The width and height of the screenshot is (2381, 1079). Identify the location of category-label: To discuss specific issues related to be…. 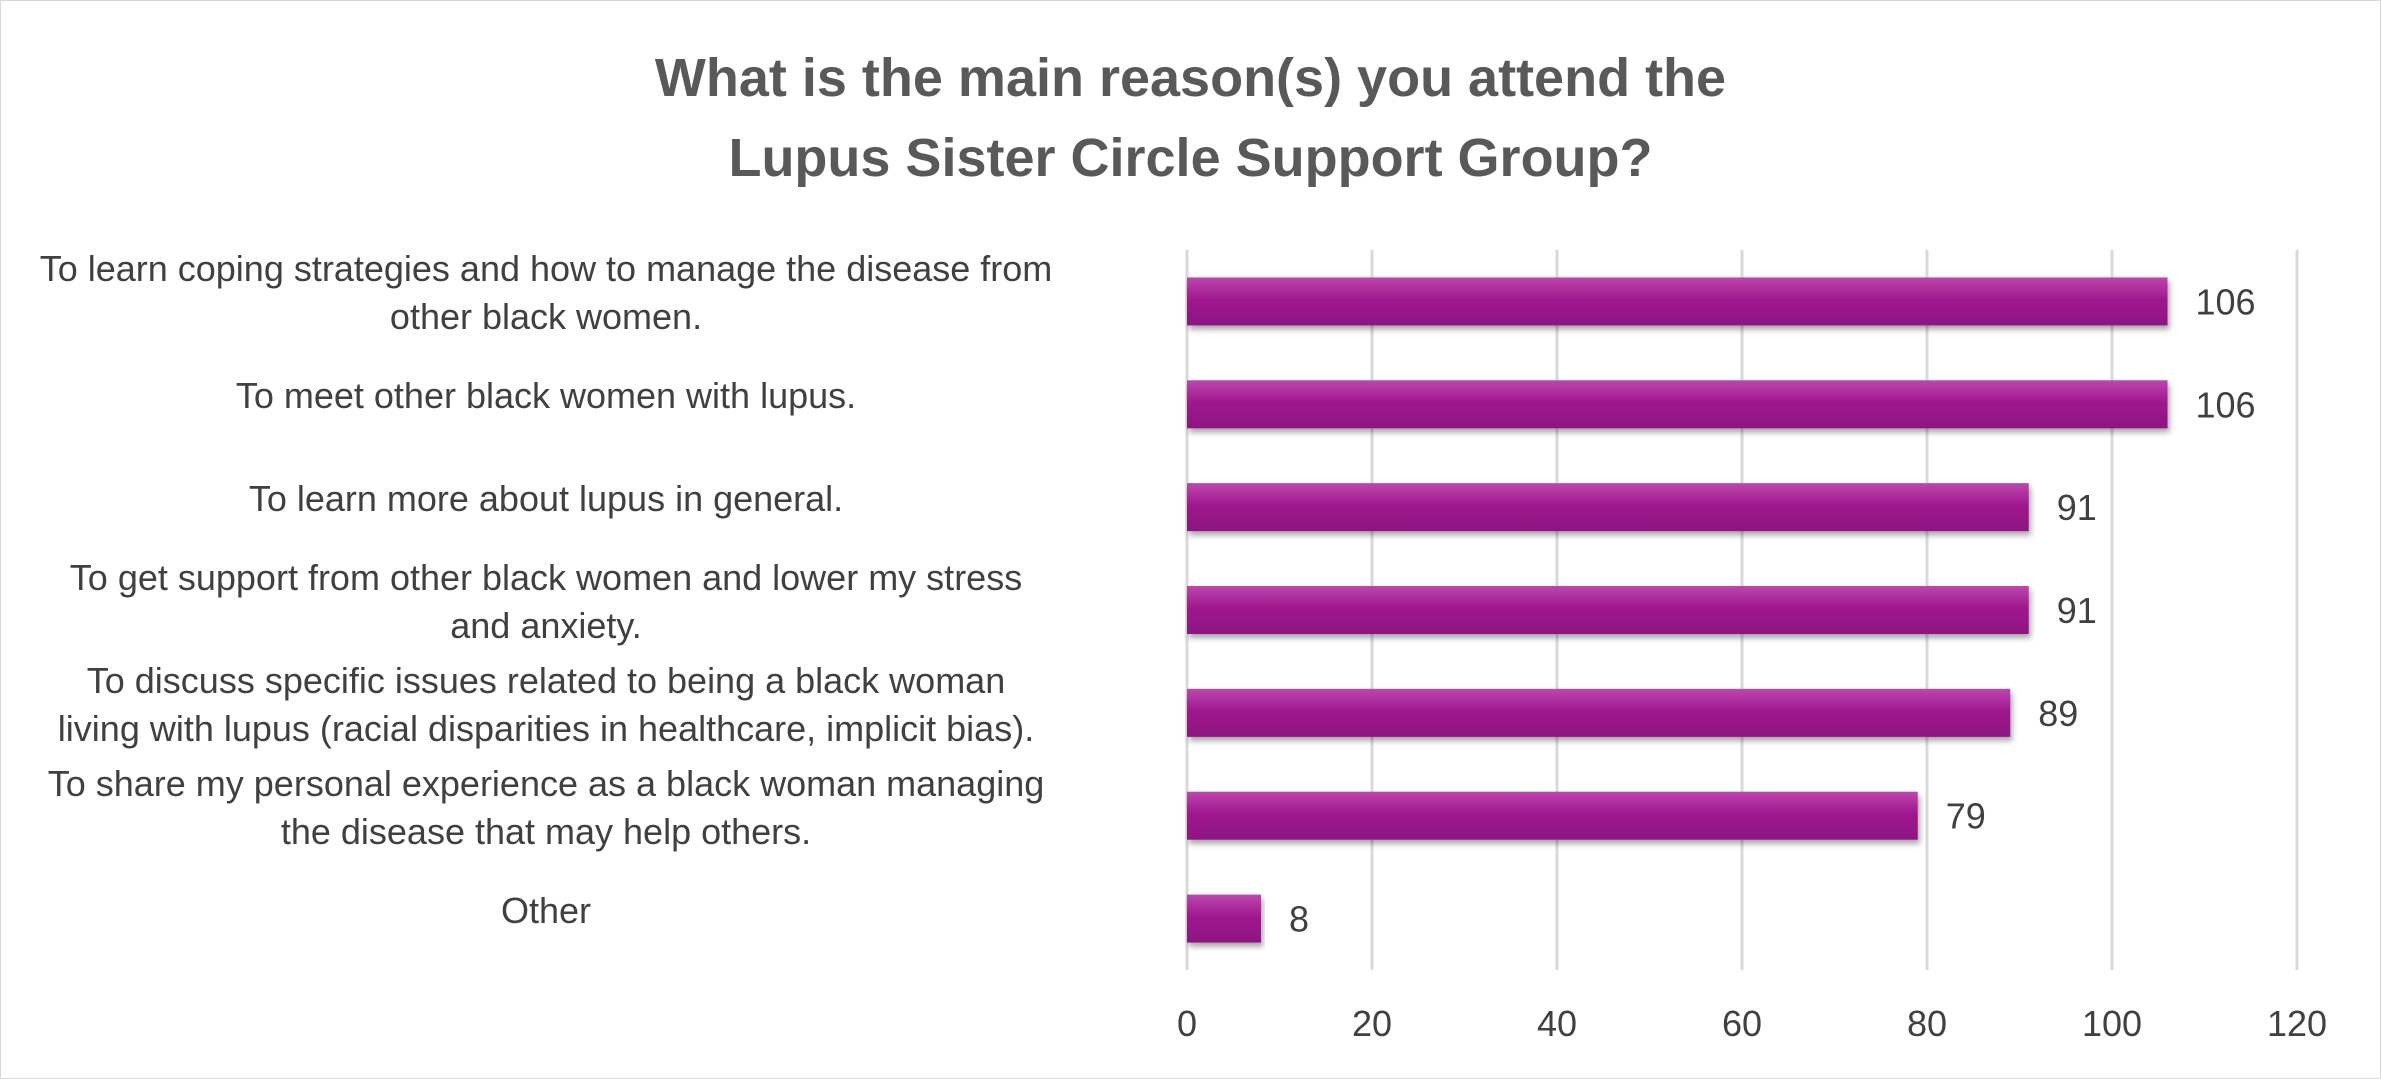
(573, 705).